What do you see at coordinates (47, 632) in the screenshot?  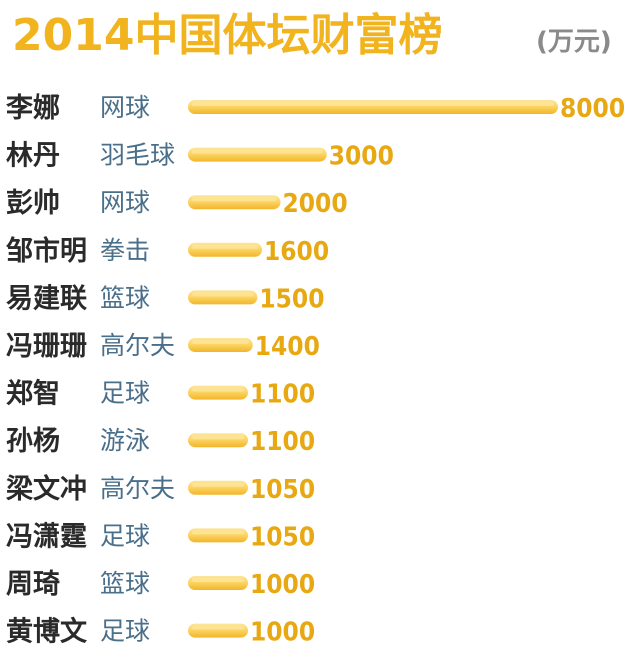 I see `athlete-name-label: 黄博文` at bounding box center [47, 632].